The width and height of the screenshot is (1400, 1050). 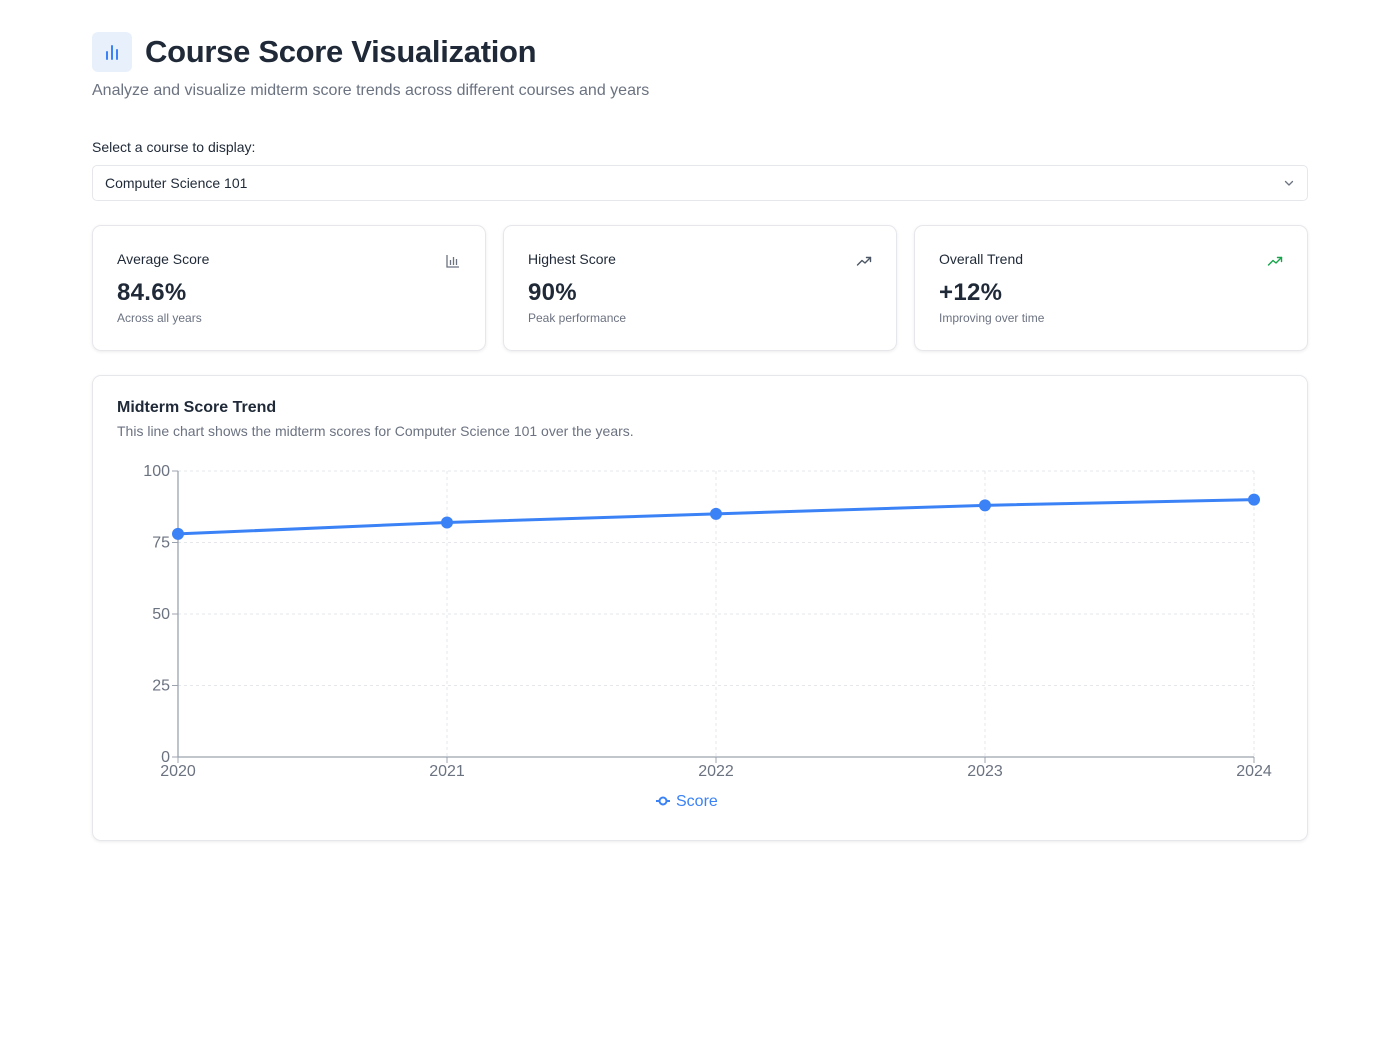 What do you see at coordinates (1289, 183) in the screenshot?
I see `chevron-down-icon` at bounding box center [1289, 183].